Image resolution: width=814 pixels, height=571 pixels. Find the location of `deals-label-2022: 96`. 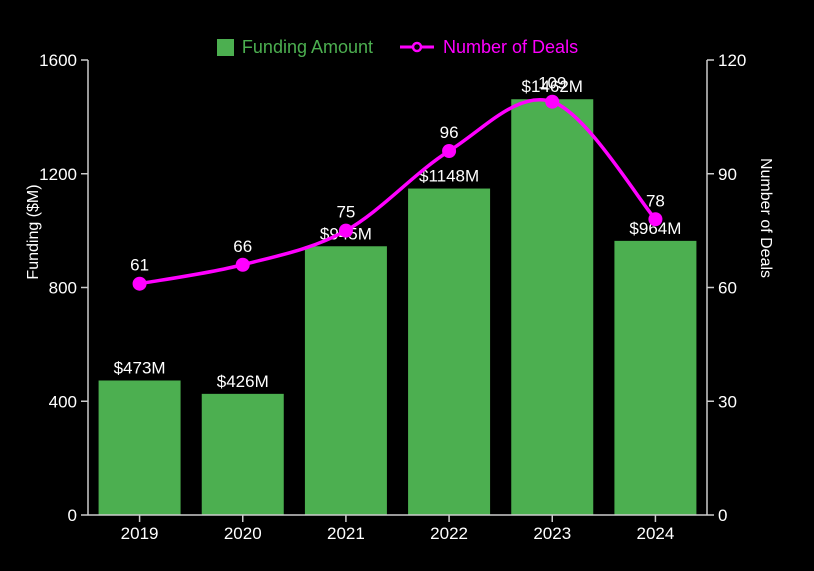

deals-label-2022: 96 is located at coordinates (449, 132).